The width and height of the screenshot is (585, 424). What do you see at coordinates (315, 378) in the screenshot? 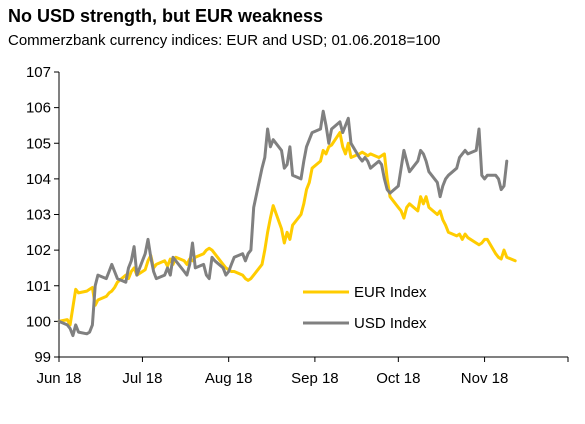
I see `x-tick-label: Sep 18` at bounding box center [315, 378].